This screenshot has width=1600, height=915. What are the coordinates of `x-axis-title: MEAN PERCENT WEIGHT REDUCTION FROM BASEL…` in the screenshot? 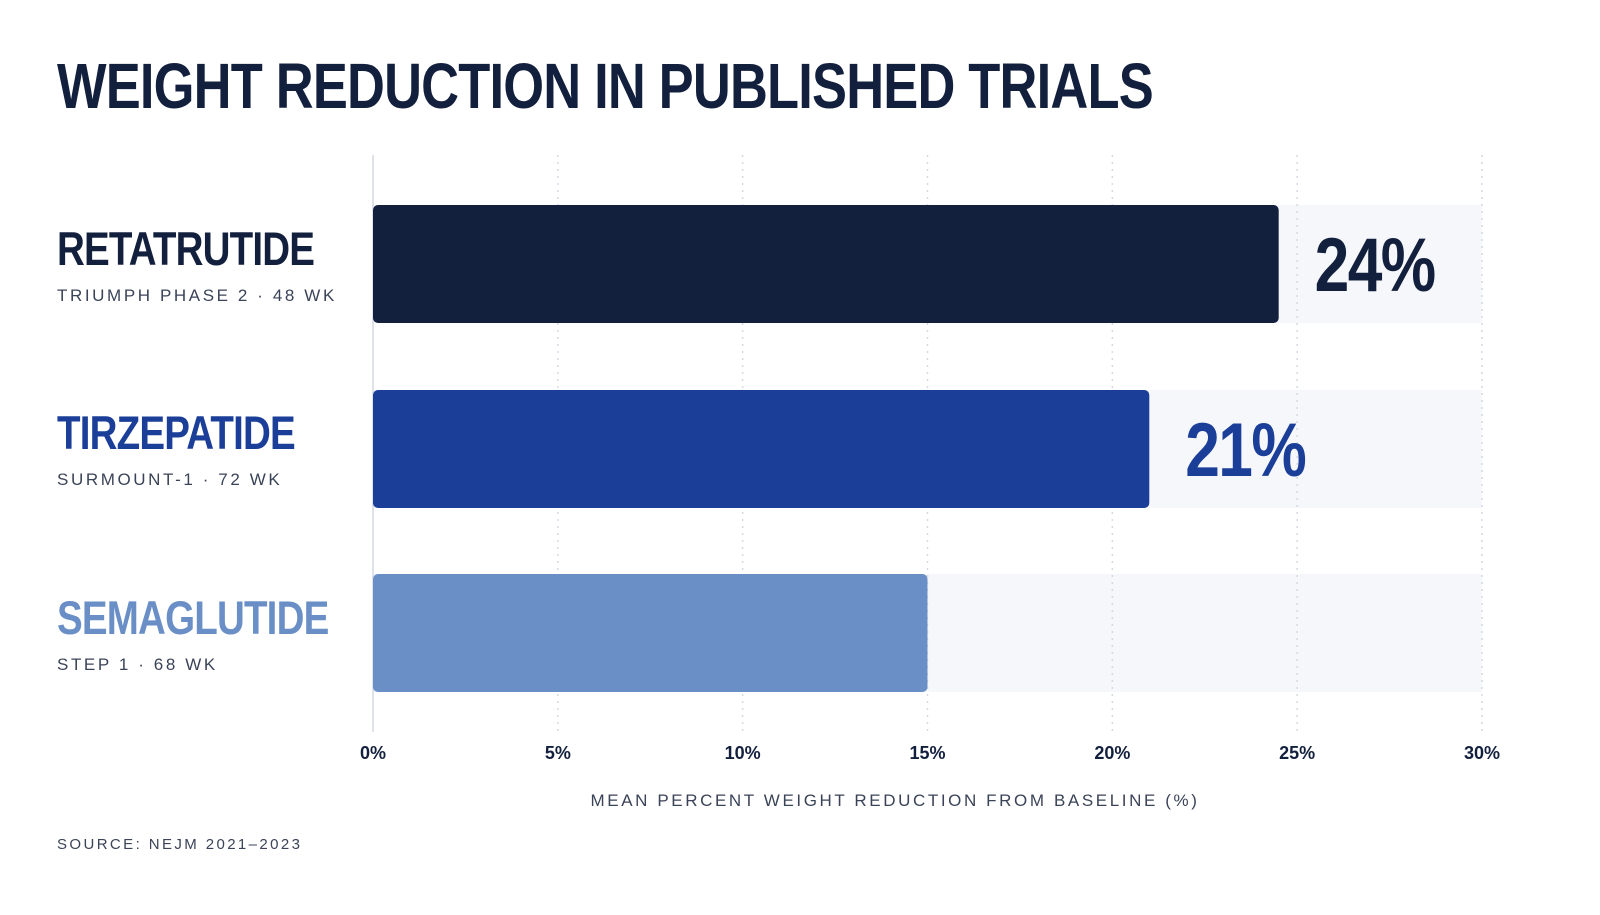 It's located at (895, 800).